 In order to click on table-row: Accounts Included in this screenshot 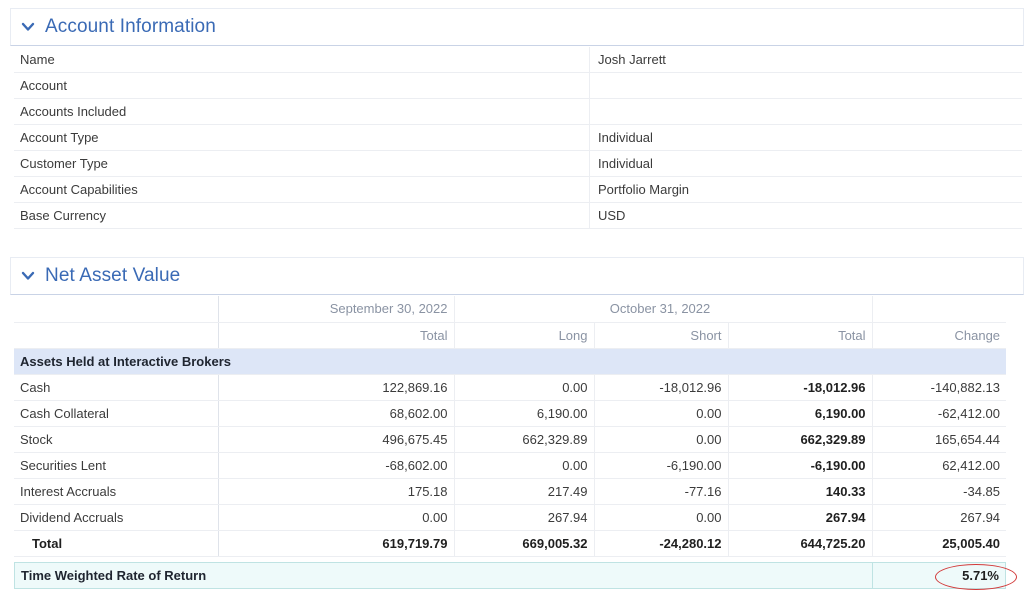, I will do `click(518, 112)`.